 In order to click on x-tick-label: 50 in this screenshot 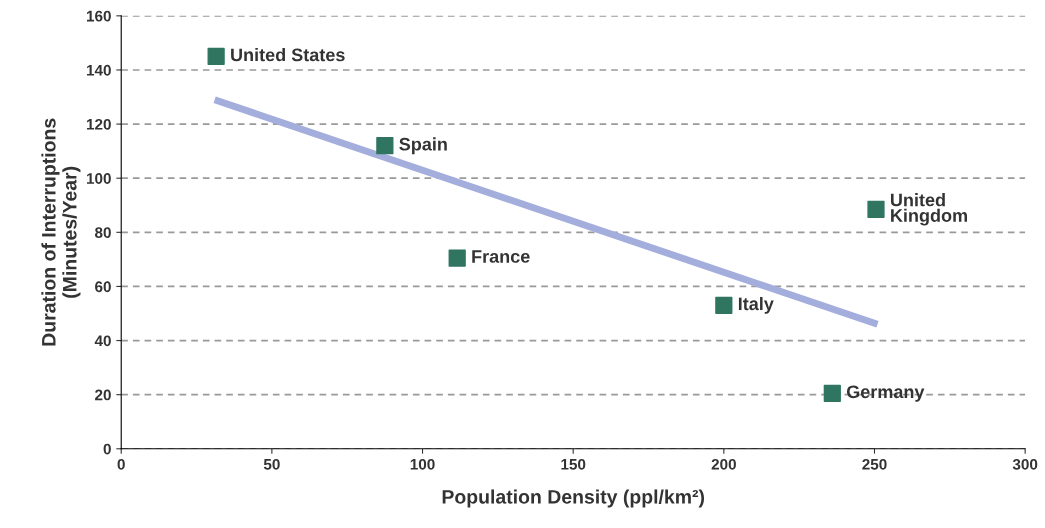, I will do `click(271, 464)`.